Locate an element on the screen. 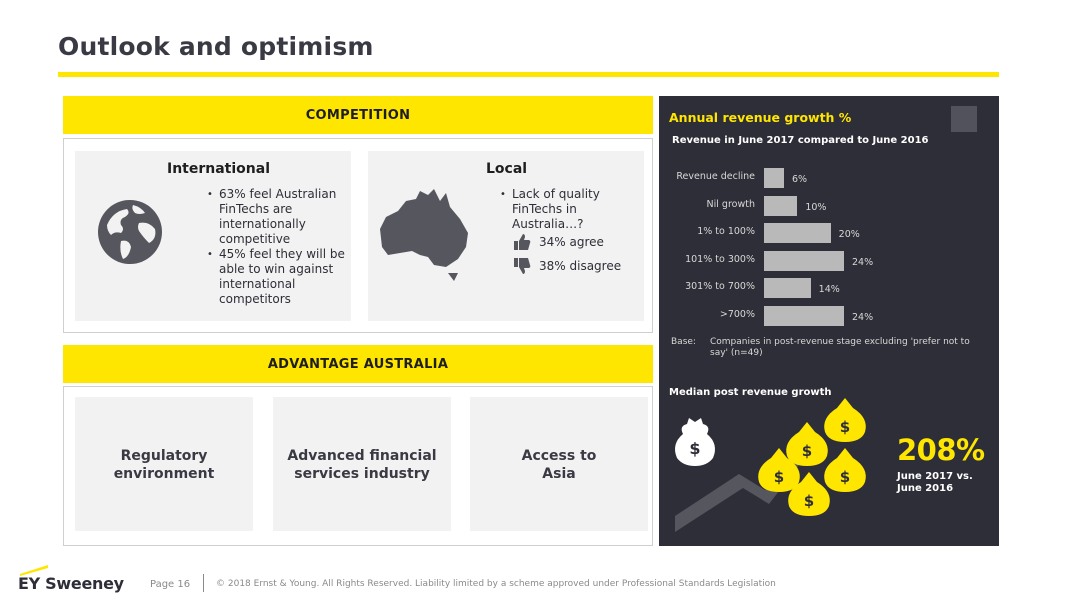 This screenshot has width=1080, height=608. thumbs-down-icon is located at coordinates (522, 266).